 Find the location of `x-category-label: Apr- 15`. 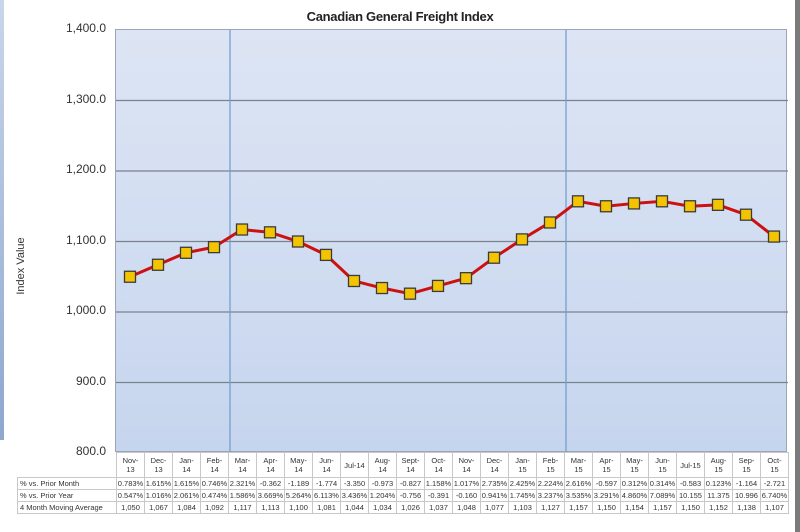

x-category-label: Apr- 15 is located at coordinates (606, 465).